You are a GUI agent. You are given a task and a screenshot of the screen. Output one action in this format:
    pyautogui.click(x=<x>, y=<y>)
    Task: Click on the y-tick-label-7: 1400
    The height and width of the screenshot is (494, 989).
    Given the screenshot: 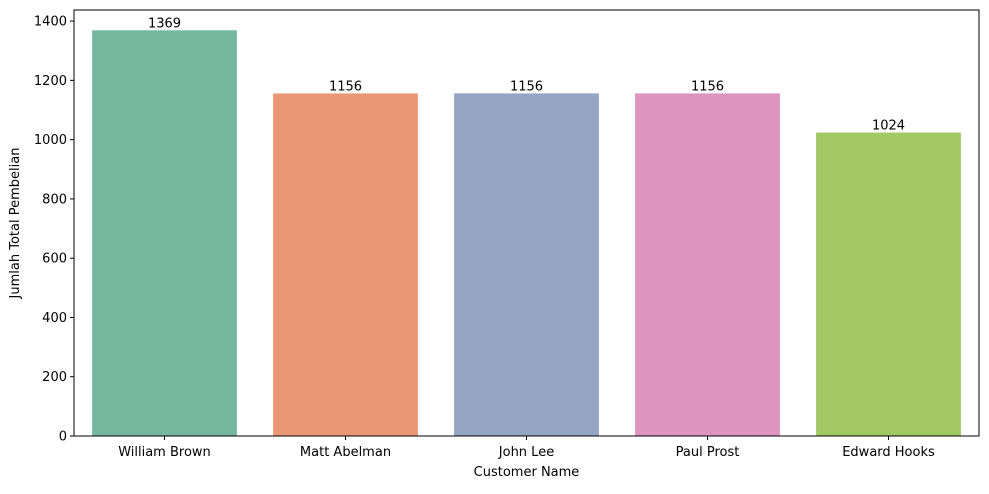 What is the action you would take?
    pyautogui.click(x=50, y=22)
    